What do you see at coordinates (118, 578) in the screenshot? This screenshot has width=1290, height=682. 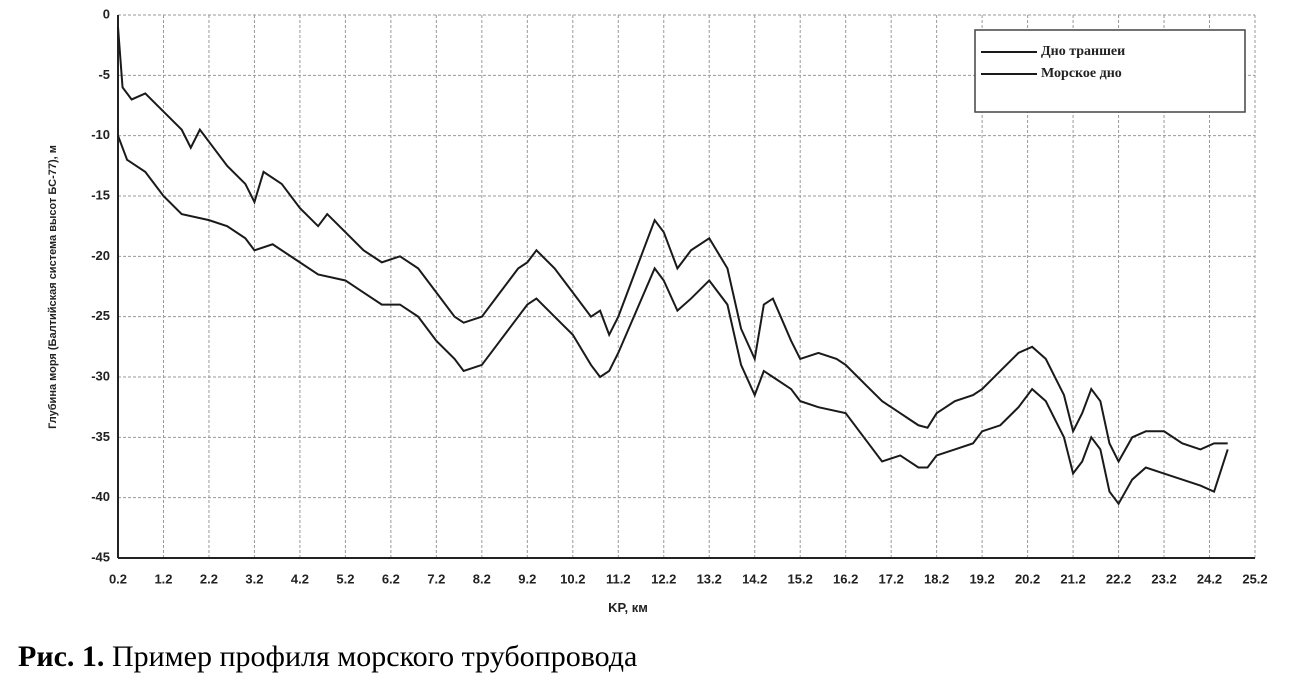 I see `x-tick-label: 0.2` at bounding box center [118, 578].